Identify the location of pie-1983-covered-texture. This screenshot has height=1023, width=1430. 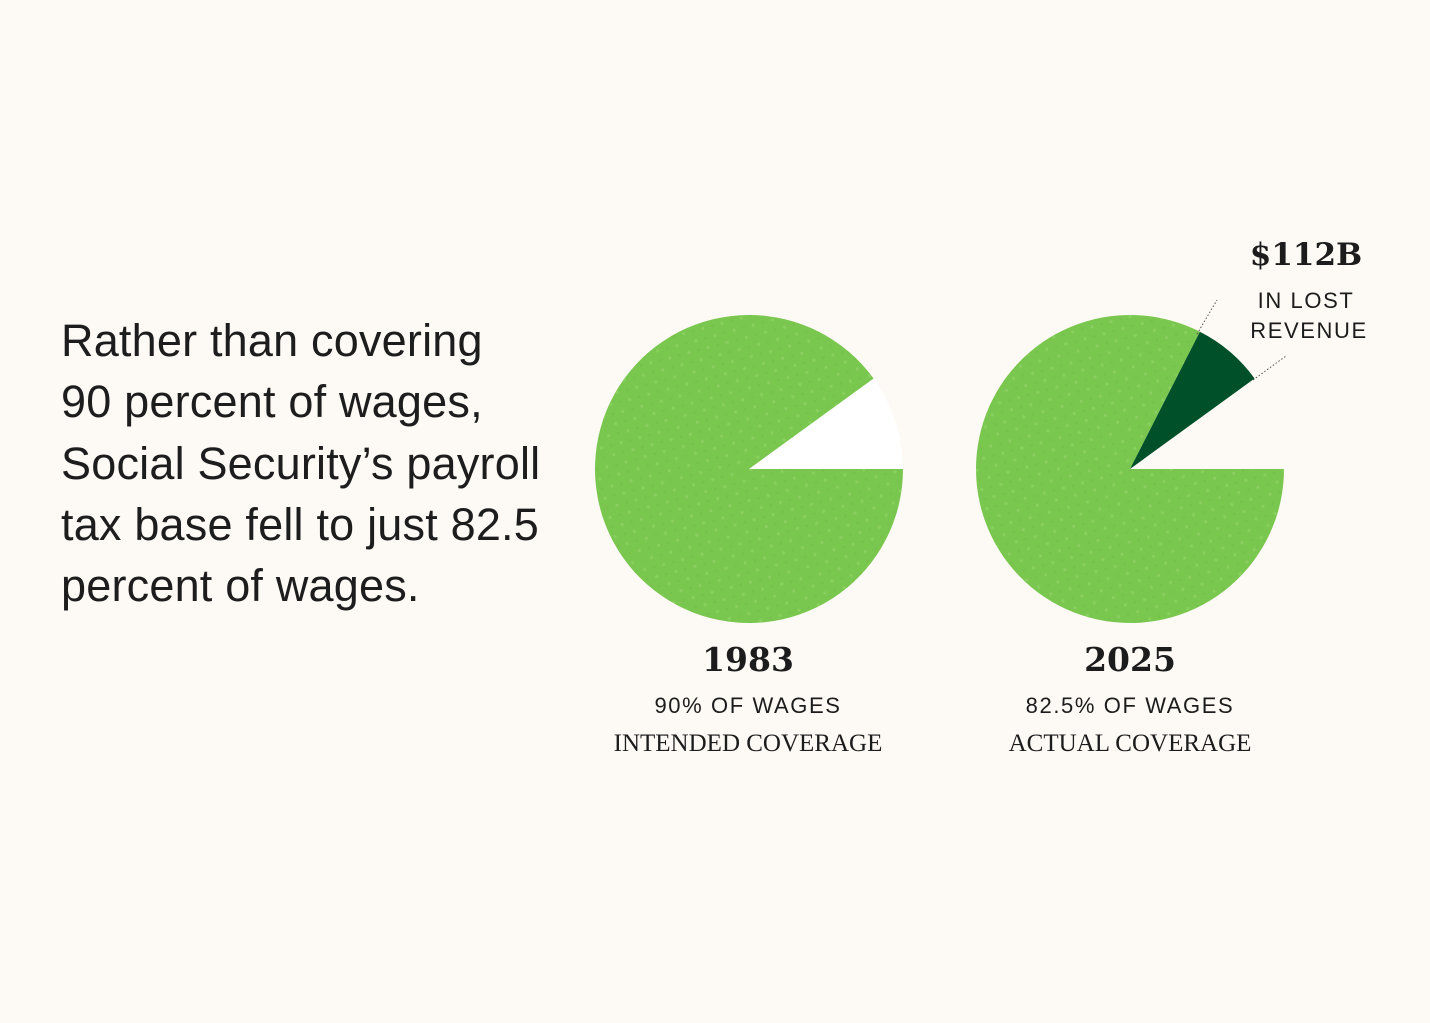
(749, 468).